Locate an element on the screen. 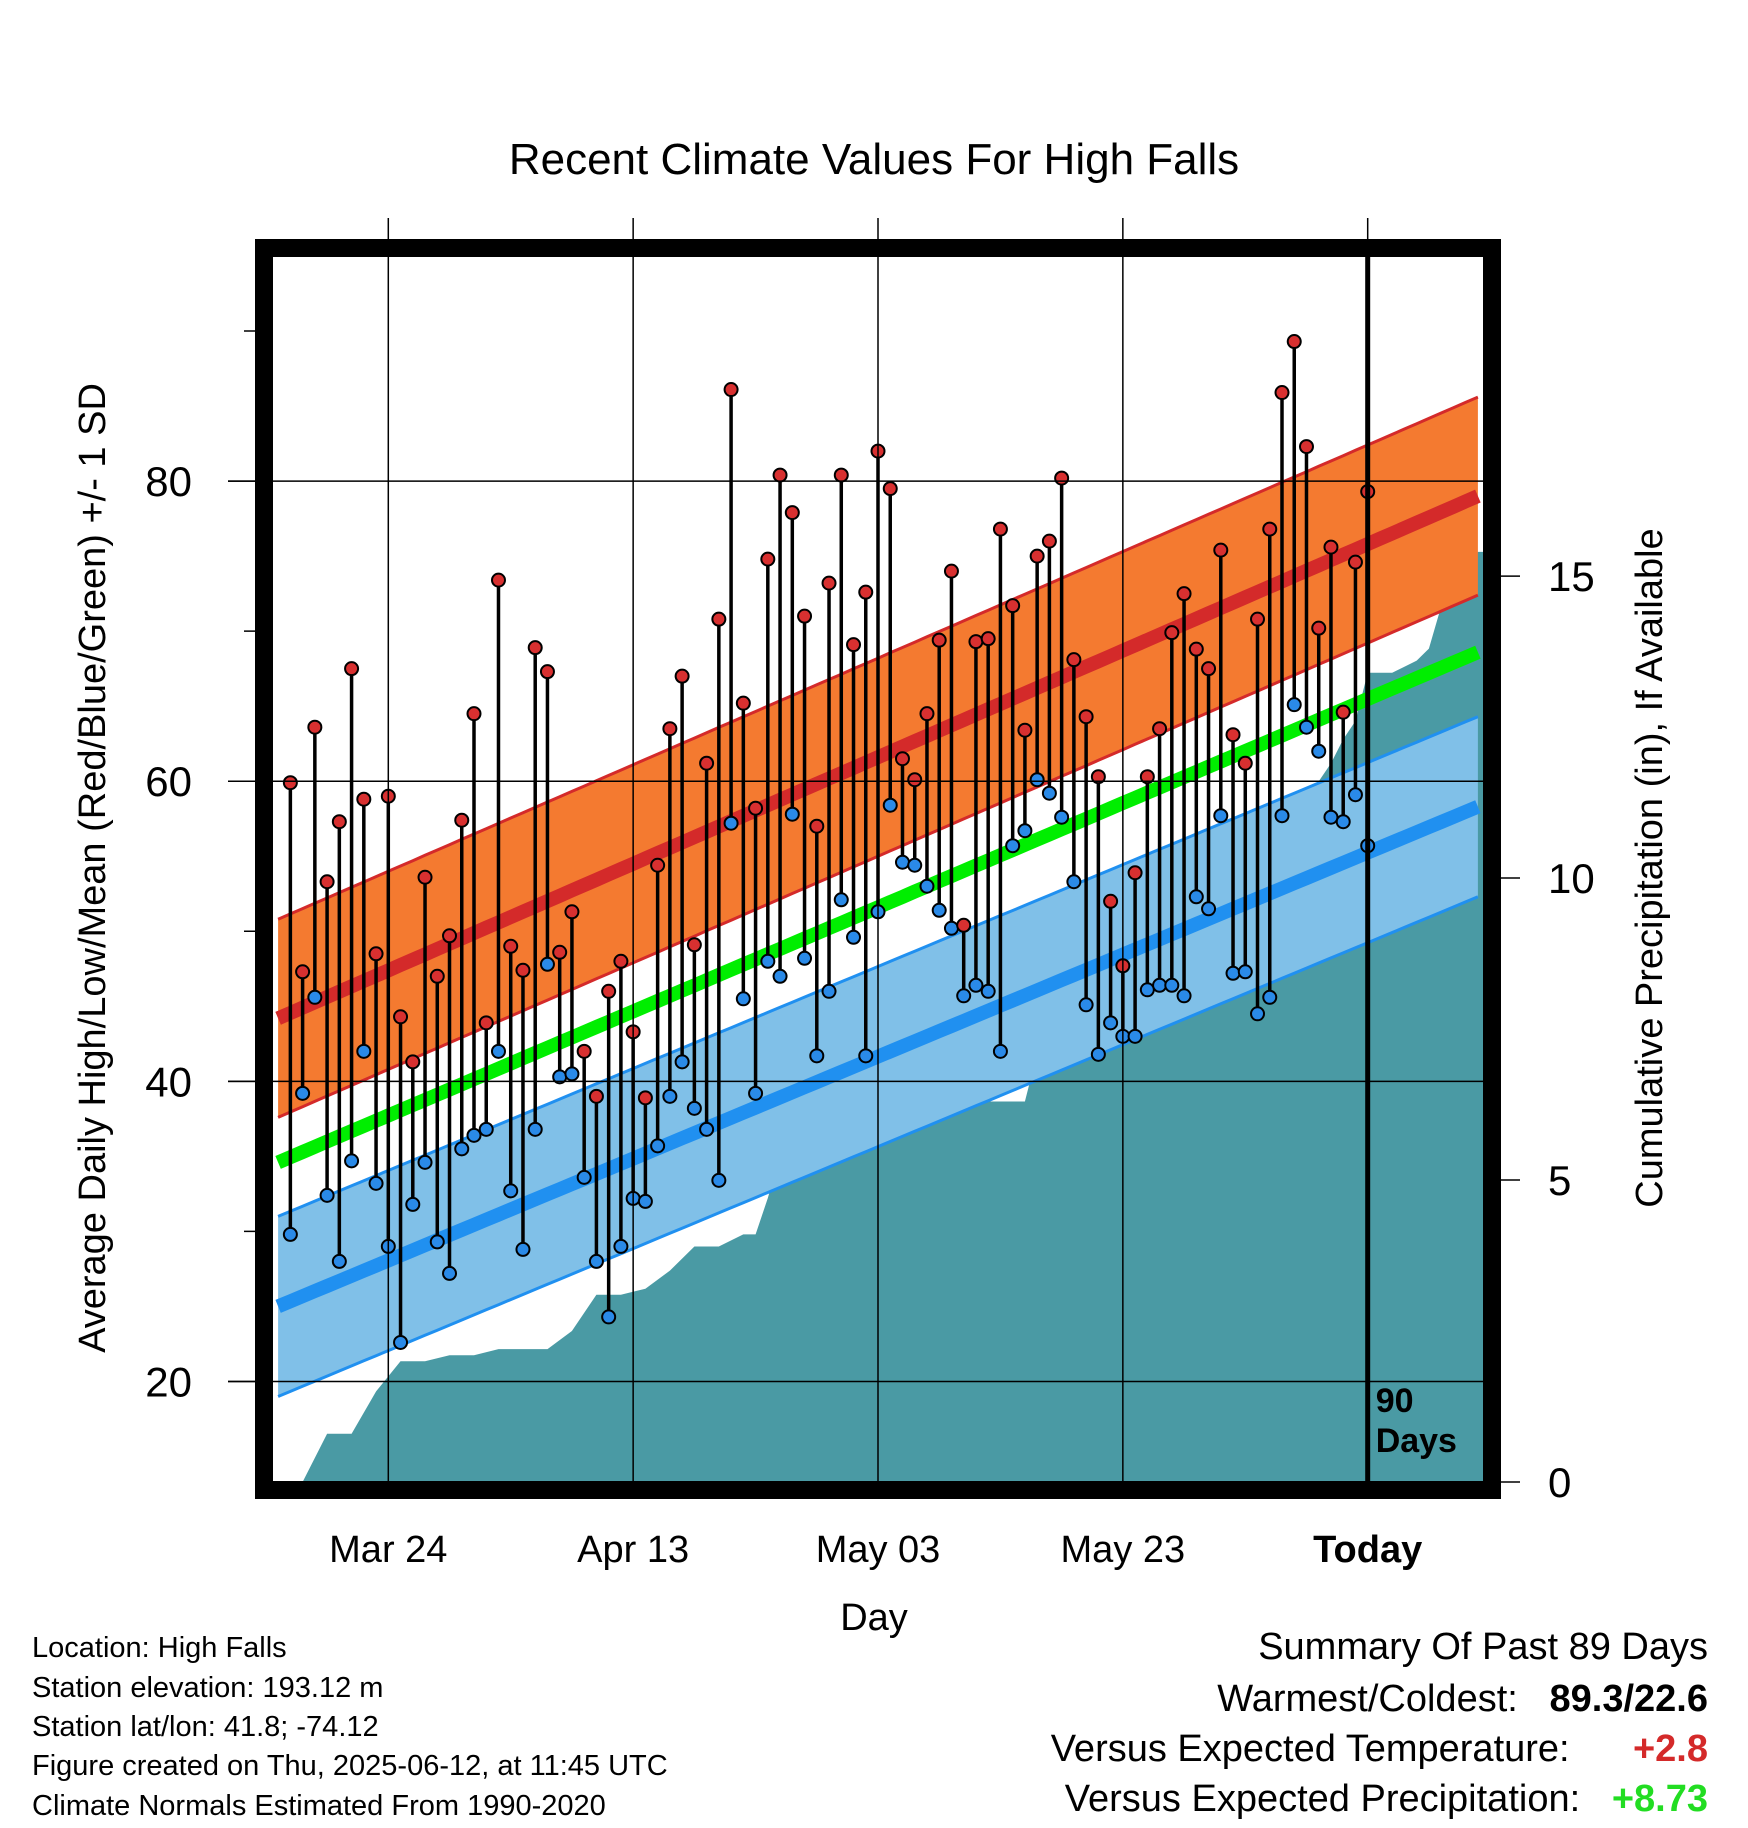 This screenshot has width=1748, height=1828. info-elevation: Station elevation: 193.12 m is located at coordinates (208, 1688).